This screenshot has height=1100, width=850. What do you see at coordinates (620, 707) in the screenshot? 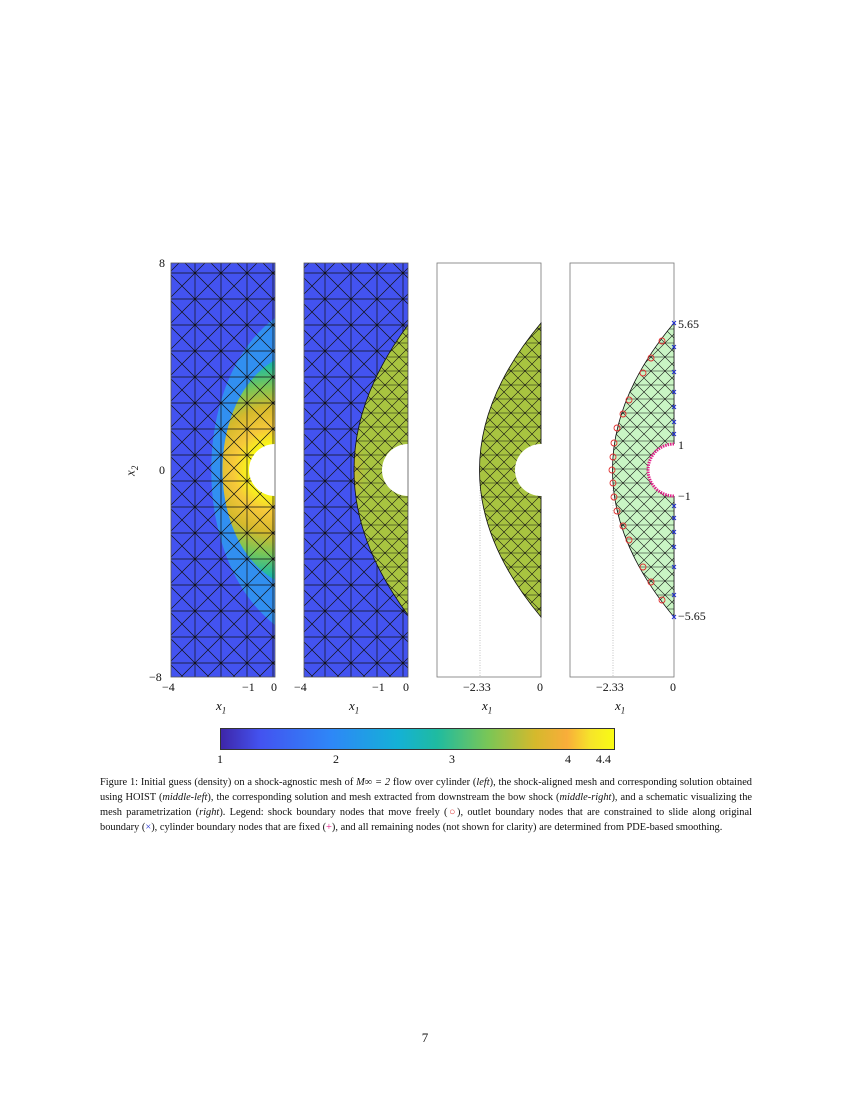
I see `p4-x-axis-label: x1` at bounding box center [620, 707].